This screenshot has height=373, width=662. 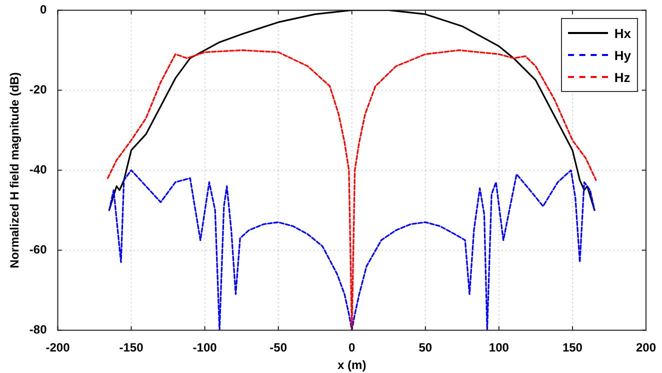 What do you see at coordinates (352, 365) in the screenshot?
I see `x-axis-title: x (m)` at bounding box center [352, 365].